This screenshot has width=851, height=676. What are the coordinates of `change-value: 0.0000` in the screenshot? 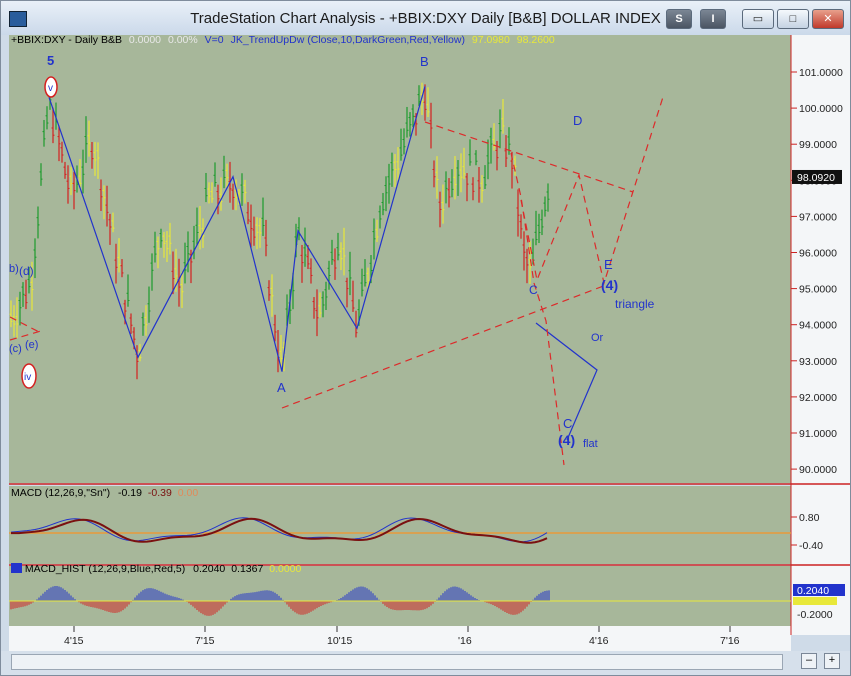 It's located at (145, 40).